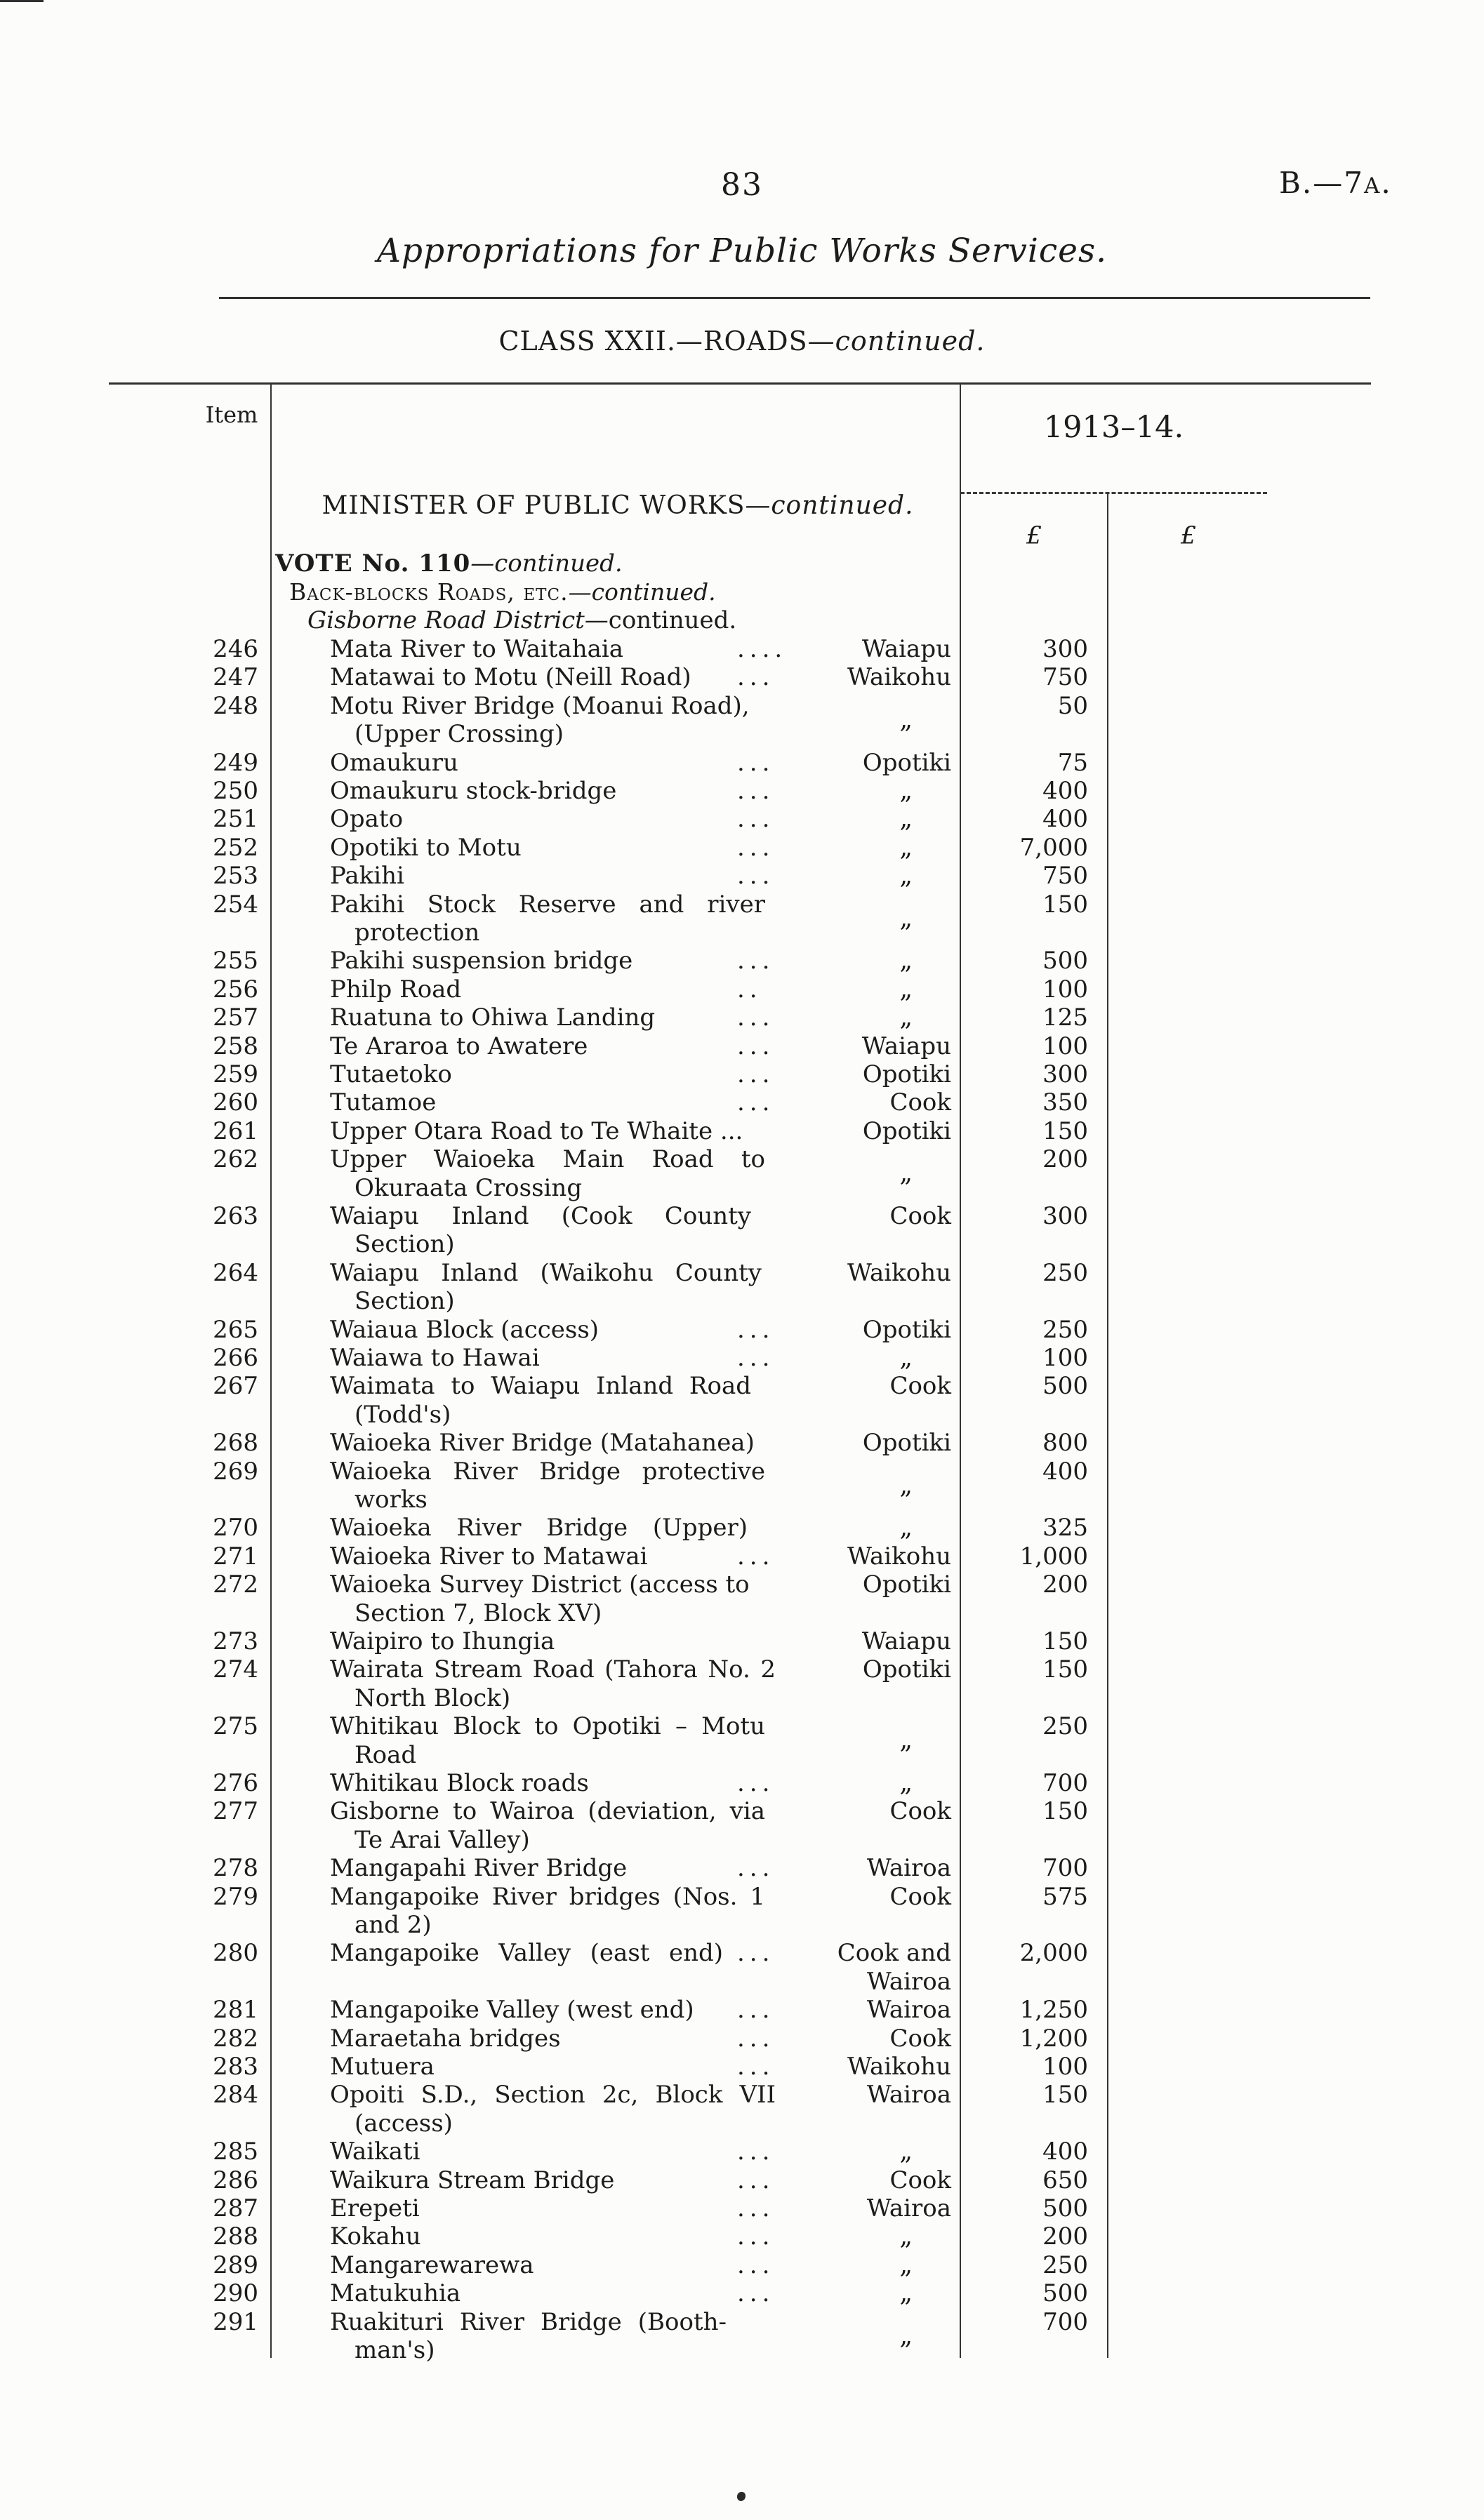  What do you see at coordinates (546, 563) in the screenshot?
I see `vote-heading-continued: —continued.` at bounding box center [546, 563].